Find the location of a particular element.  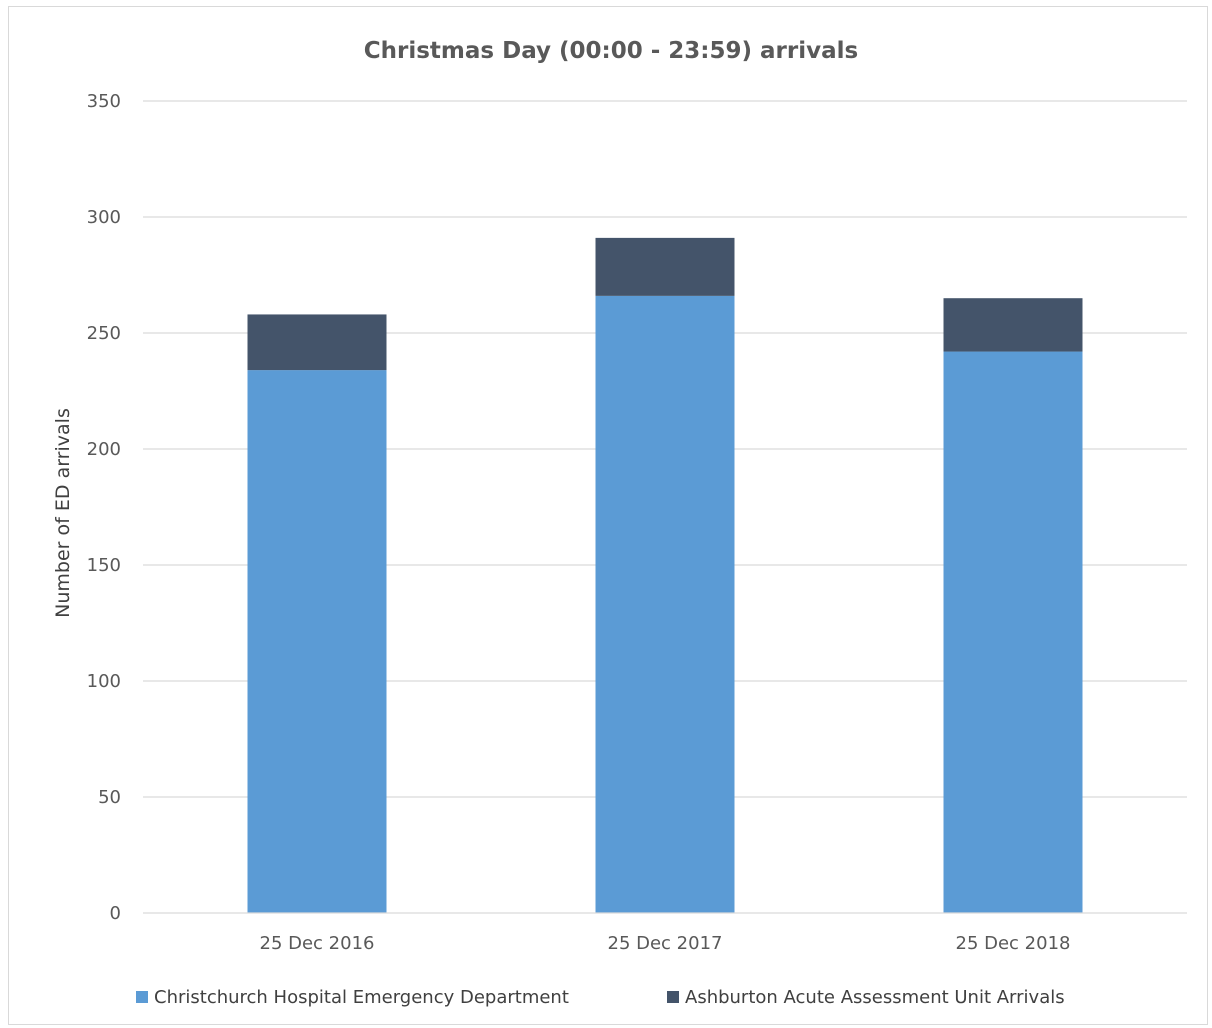

y-tick-label: 100 is located at coordinates (104, 681).